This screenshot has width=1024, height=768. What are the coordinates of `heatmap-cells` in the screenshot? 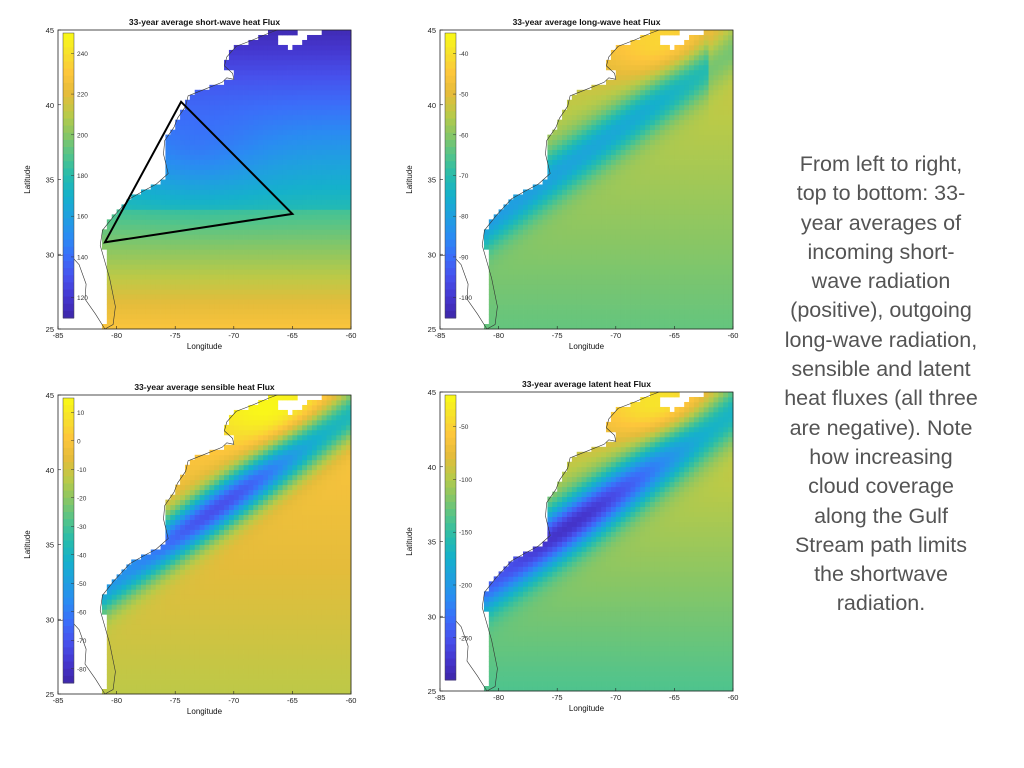 It's located at (608, 180).